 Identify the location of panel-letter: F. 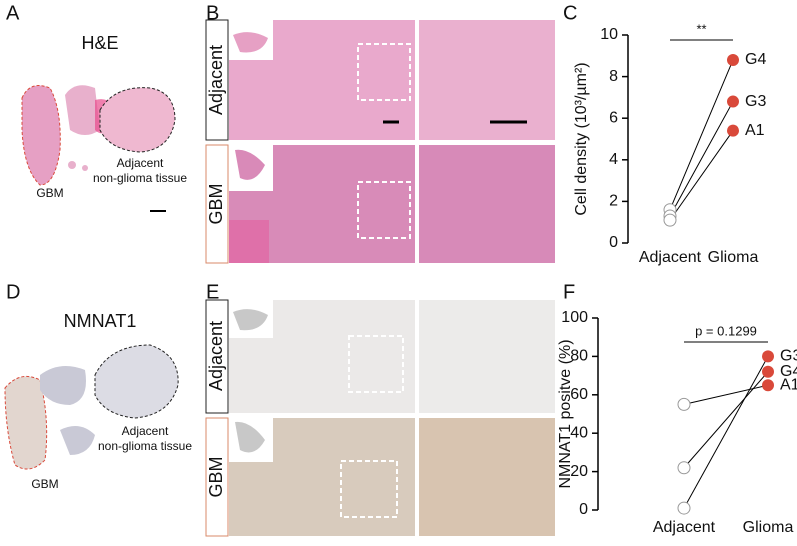
(569, 292).